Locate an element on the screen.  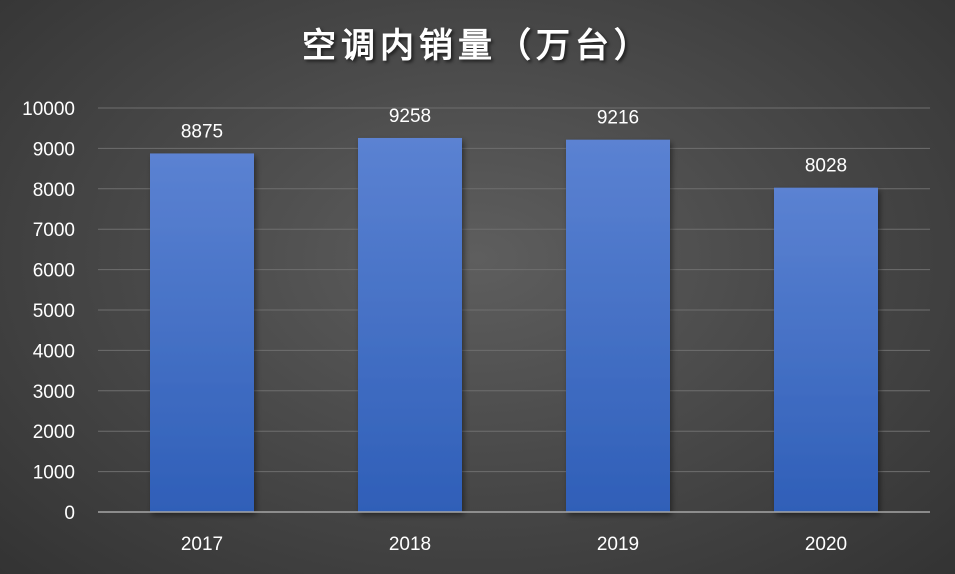
y-tick-label: 3000 is located at coordinates (54, 392).